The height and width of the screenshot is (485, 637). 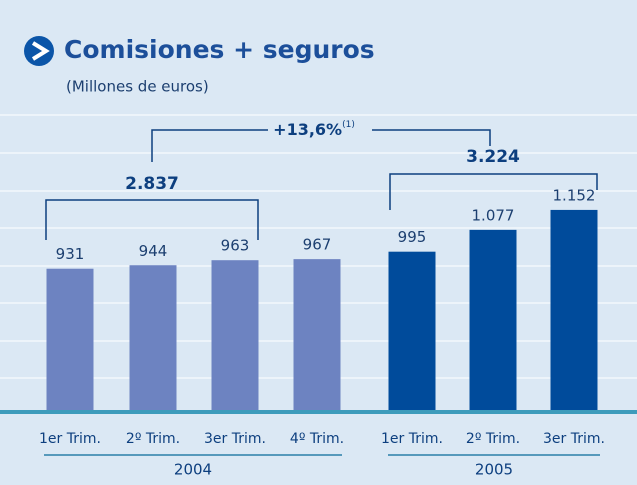 I want to click on value-label: 944, so click(x=153, y=251).